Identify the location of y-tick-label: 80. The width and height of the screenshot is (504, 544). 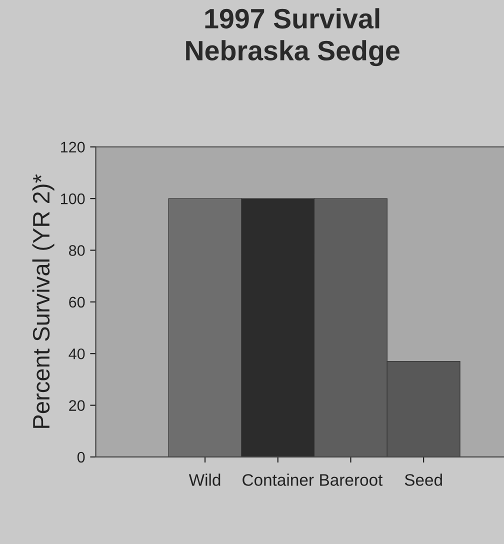
(77, 250).